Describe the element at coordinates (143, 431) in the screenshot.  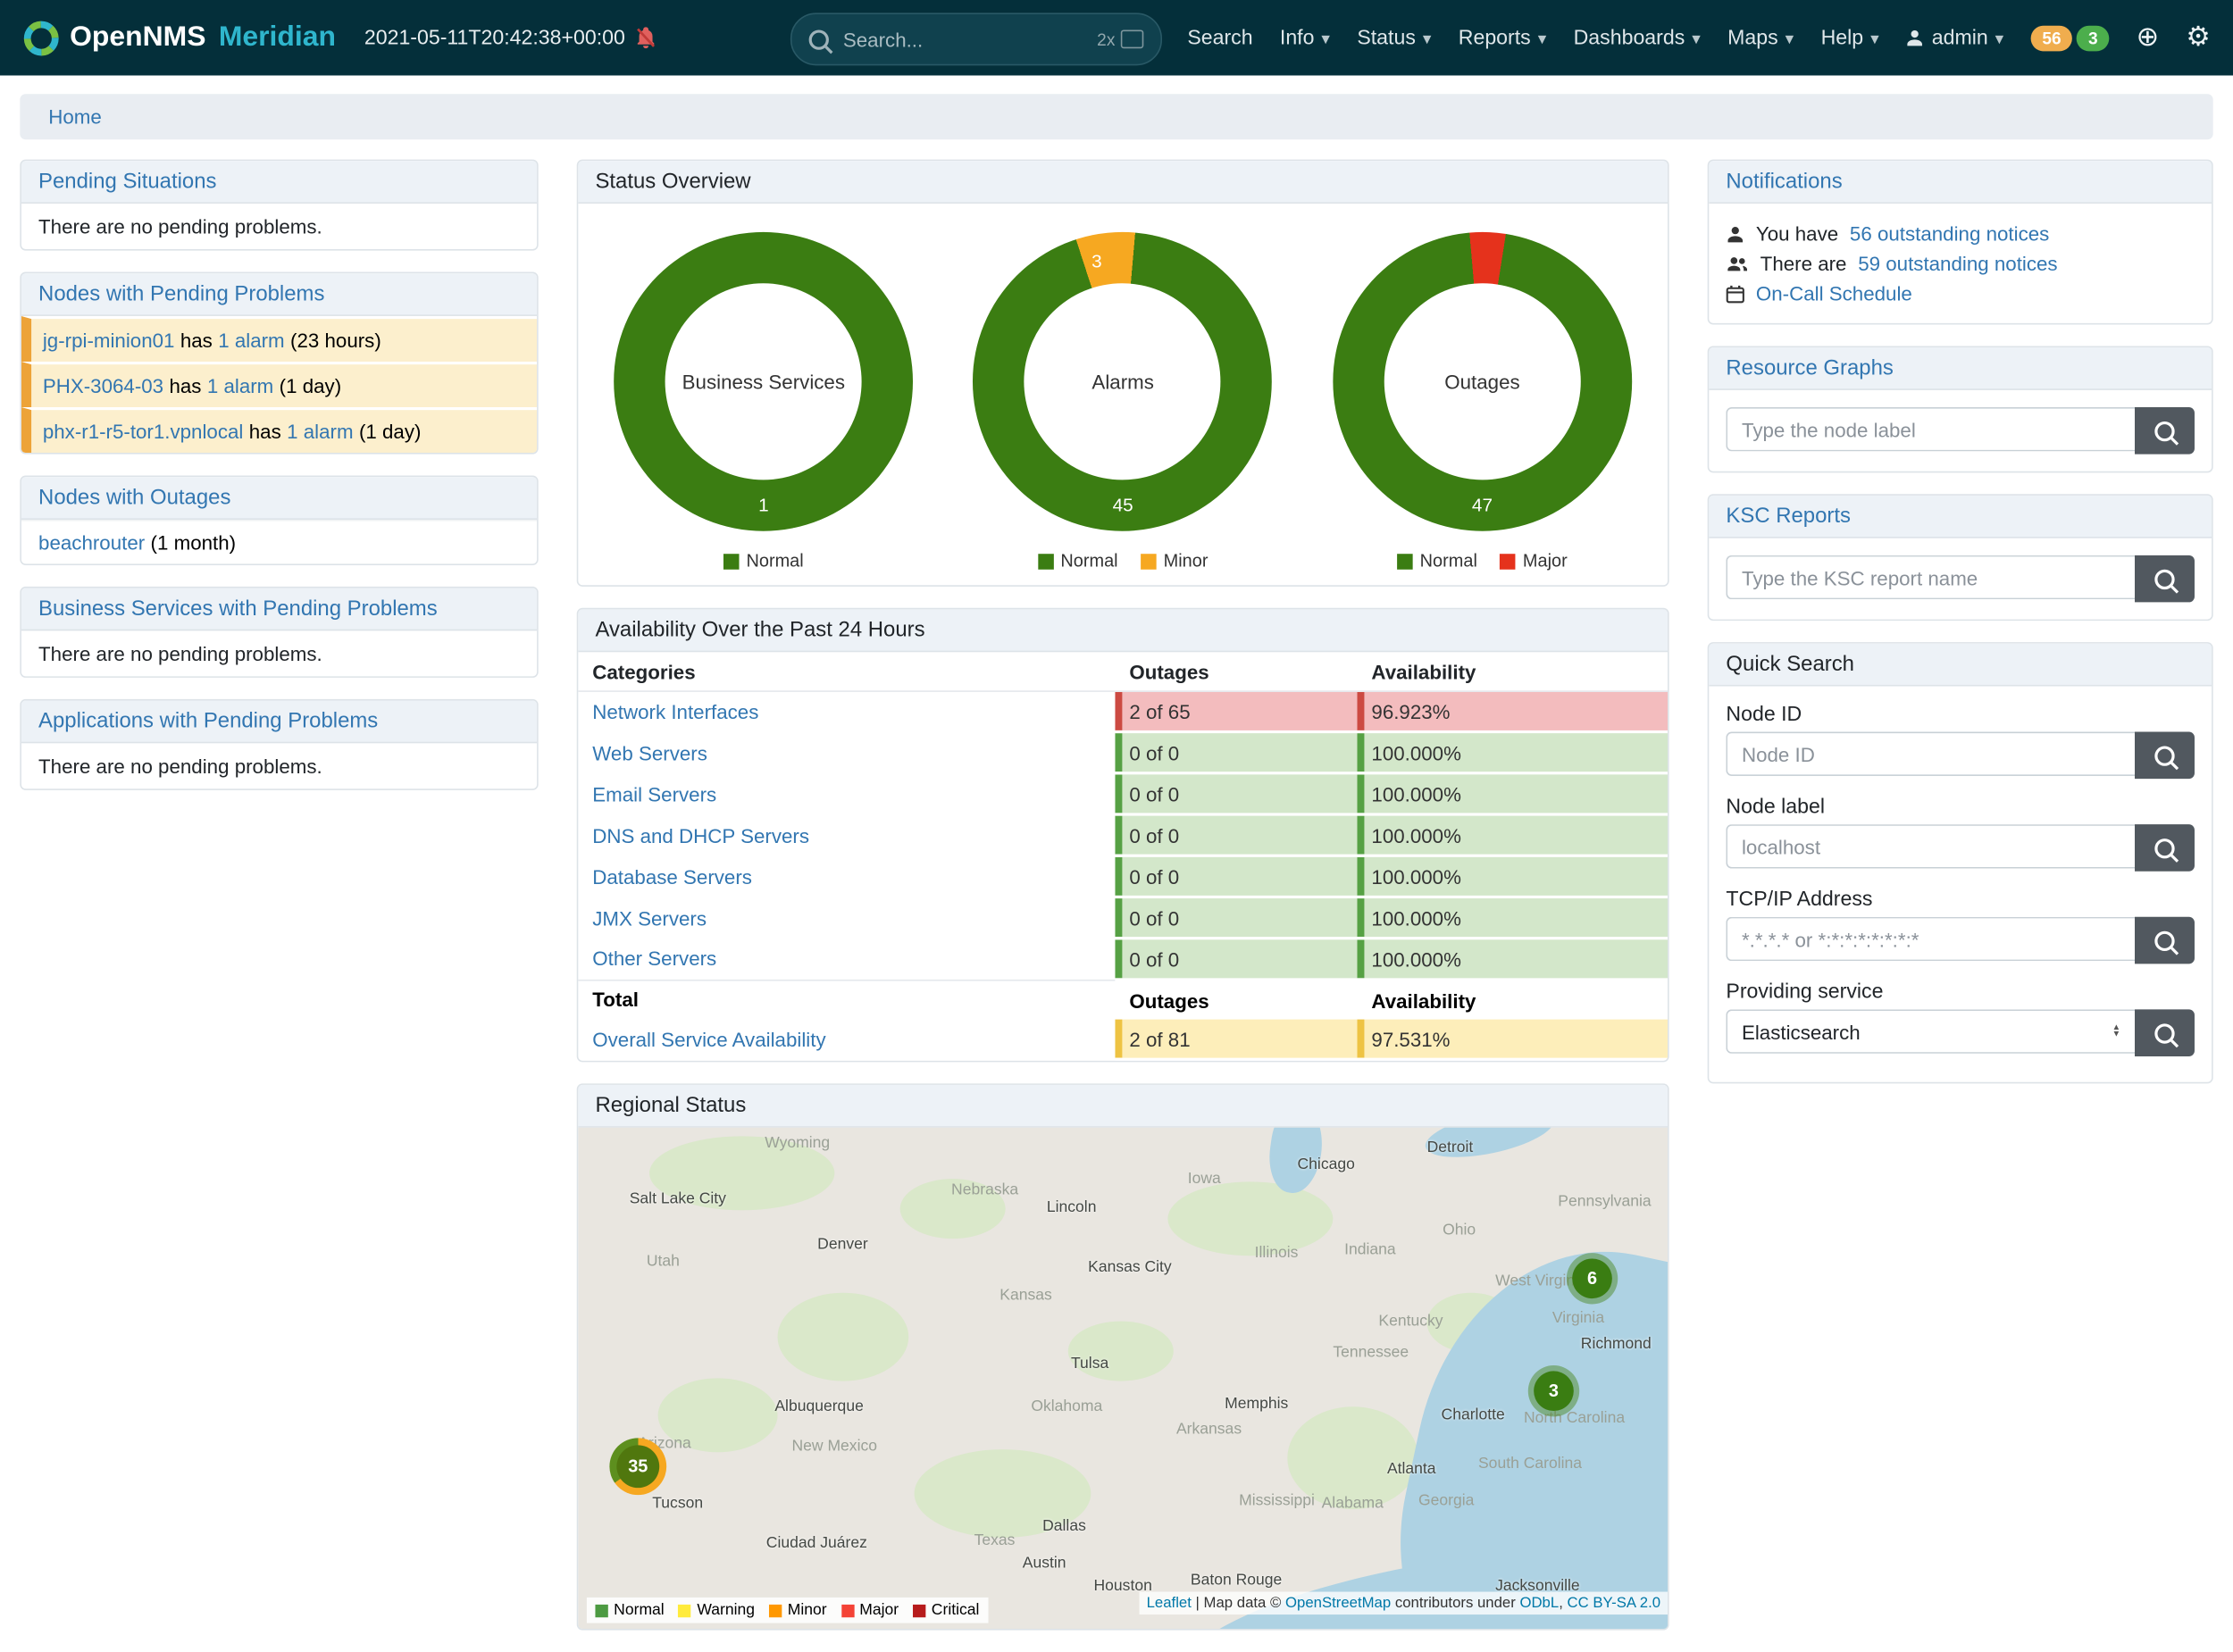
I see `node-link: phx-r1-r5-tor1.vpnlocal` at that location.